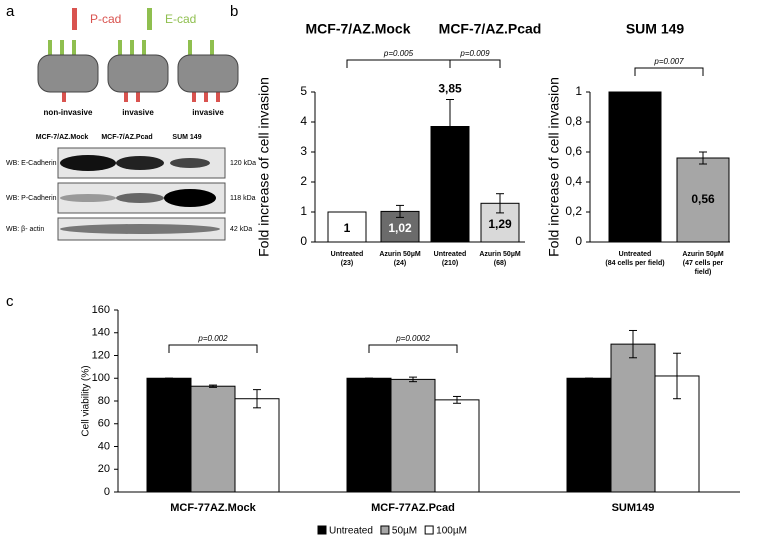 Image resolution: width=760 pixels, height=540 pixels. Describe the element at coordinates (213, 508) in the screenshot. I see `x-tick-label: MCF-77AZ.Mock` at that location.